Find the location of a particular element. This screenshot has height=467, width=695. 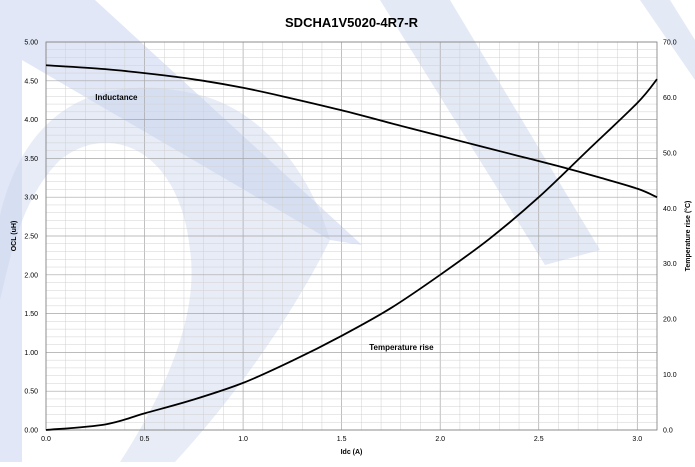

y-tick-label: 3.50 is located at coordinates (31, 159).